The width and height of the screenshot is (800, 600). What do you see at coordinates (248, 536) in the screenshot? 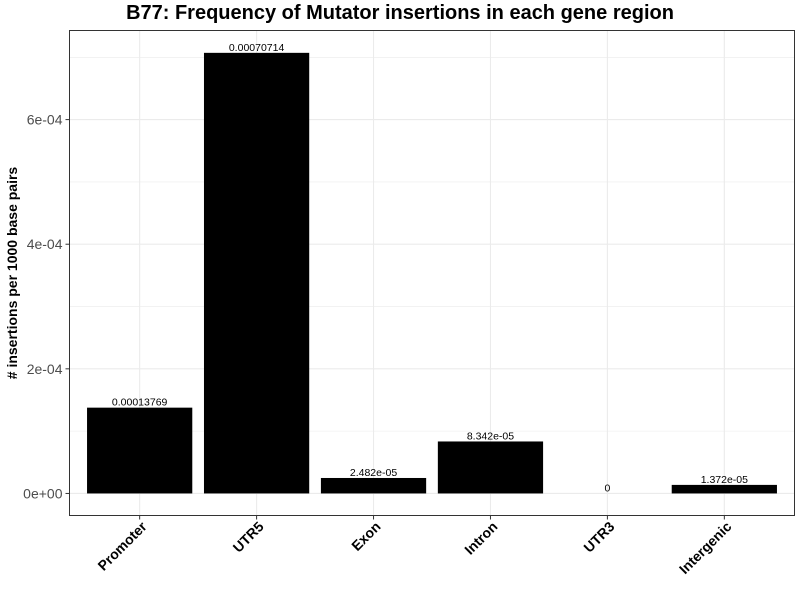
I see `x-tick-label: UTR5` at bounding box center [248, 536].